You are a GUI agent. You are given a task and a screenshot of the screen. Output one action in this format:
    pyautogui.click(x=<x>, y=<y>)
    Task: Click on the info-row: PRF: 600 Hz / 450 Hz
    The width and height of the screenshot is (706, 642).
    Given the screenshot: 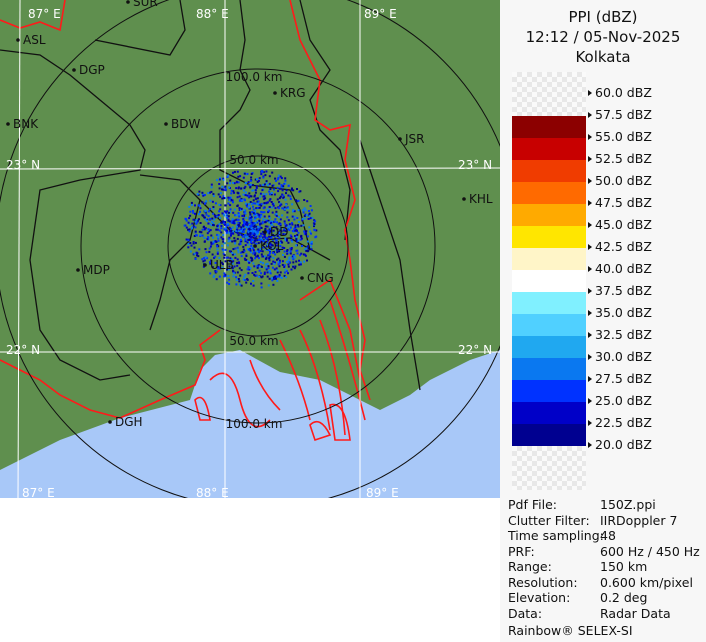 What is the action you would take?
    pyautogui.click(x=604, y=552)
    